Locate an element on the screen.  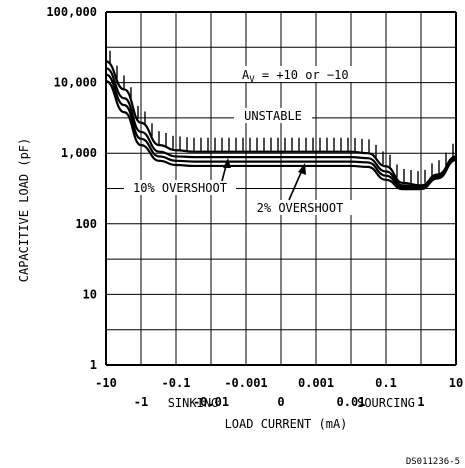
x-tick-label: 0.001 is located at coordinates (316, 383).